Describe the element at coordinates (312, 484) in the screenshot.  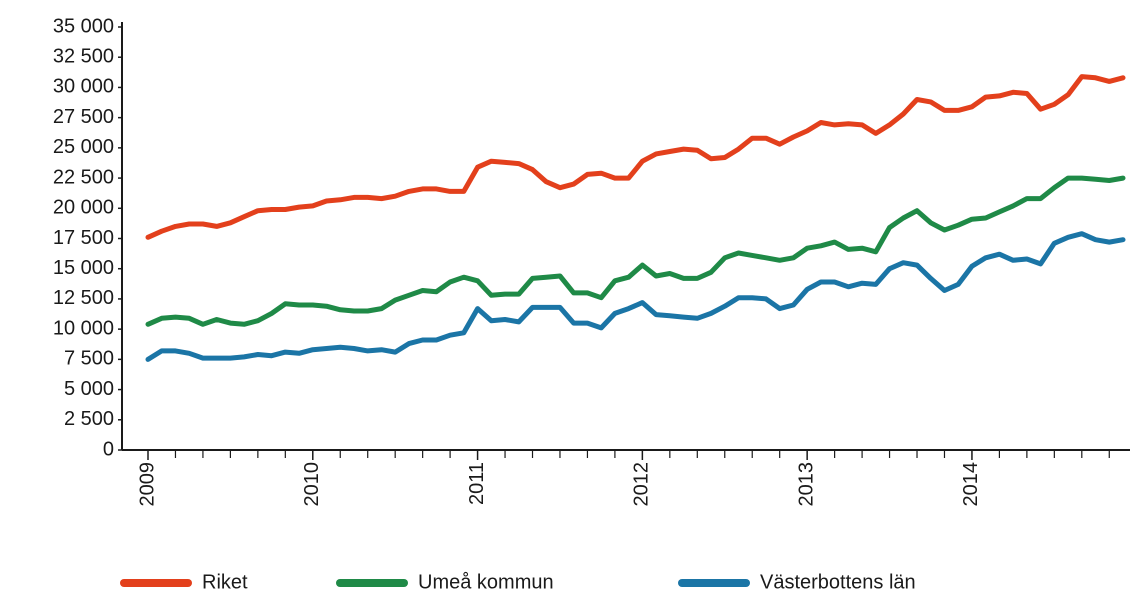
I see `x-tick-label: 2010` at that location.